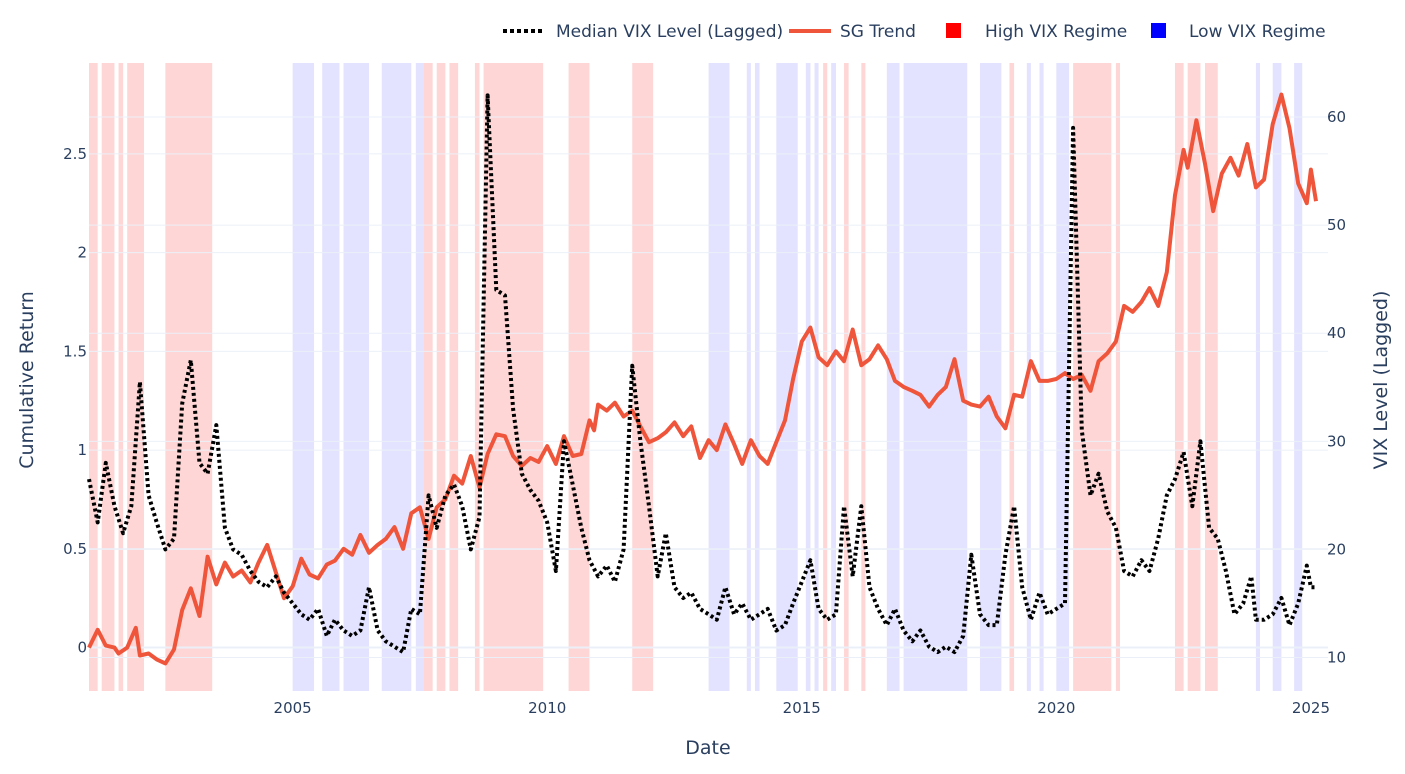  I want to click on legend-swatch-low-vix, so click(1158, 30).